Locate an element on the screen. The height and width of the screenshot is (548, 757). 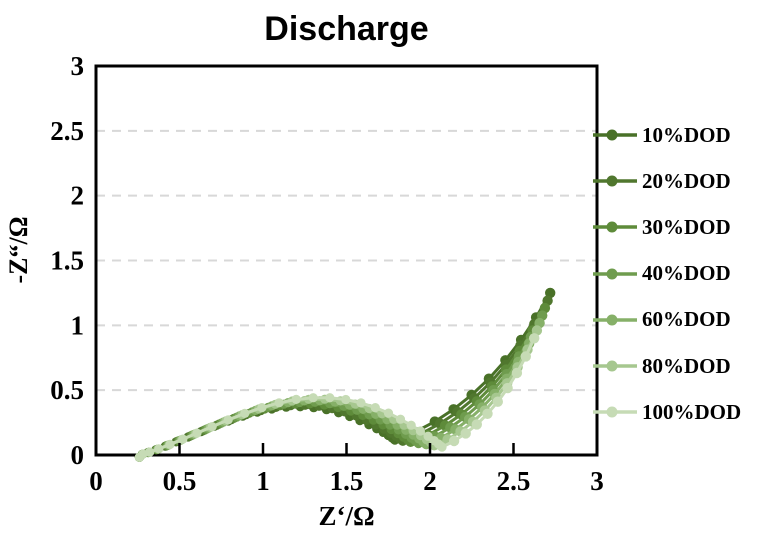
x-tick-label: 0.5 is located at coordinates (180, 481).